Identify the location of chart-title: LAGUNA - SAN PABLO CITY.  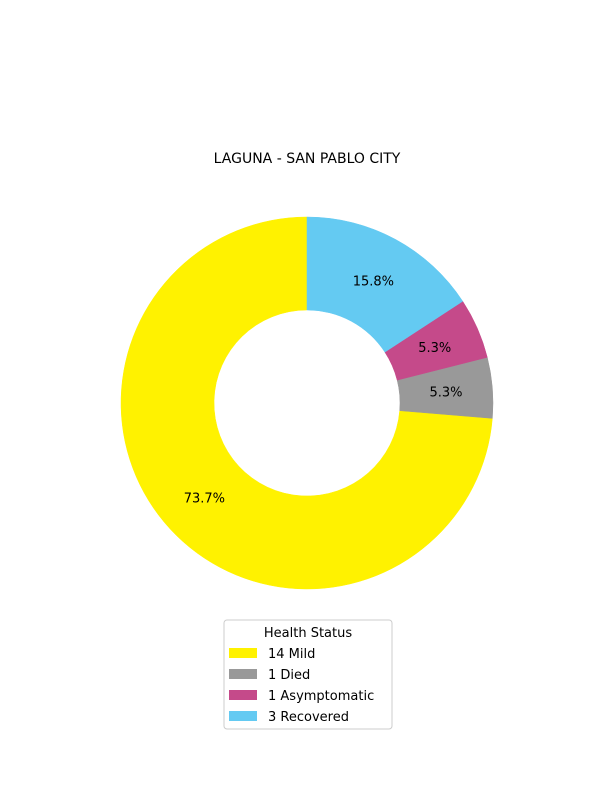
(307, 159).